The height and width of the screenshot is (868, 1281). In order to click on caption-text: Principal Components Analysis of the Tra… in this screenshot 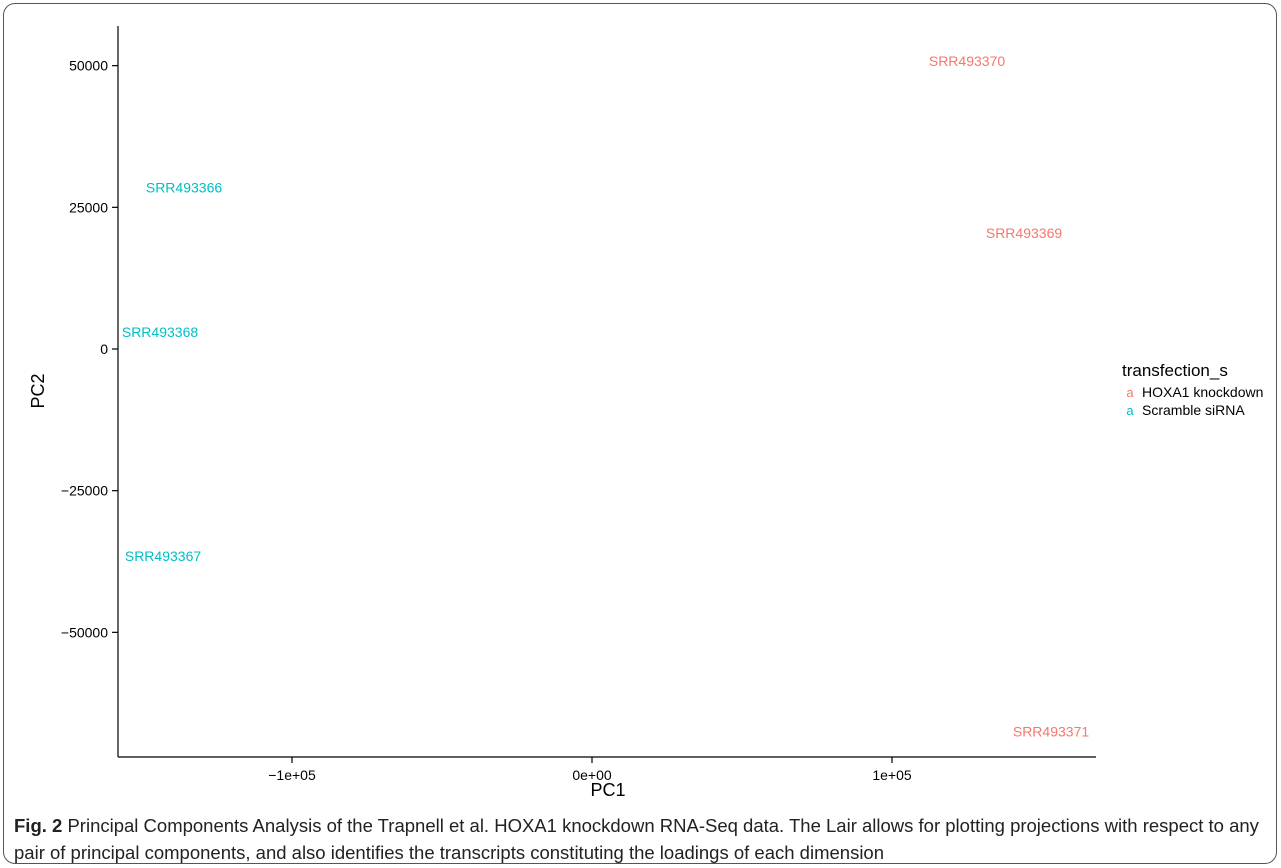, I will do `click(636, 839)`.